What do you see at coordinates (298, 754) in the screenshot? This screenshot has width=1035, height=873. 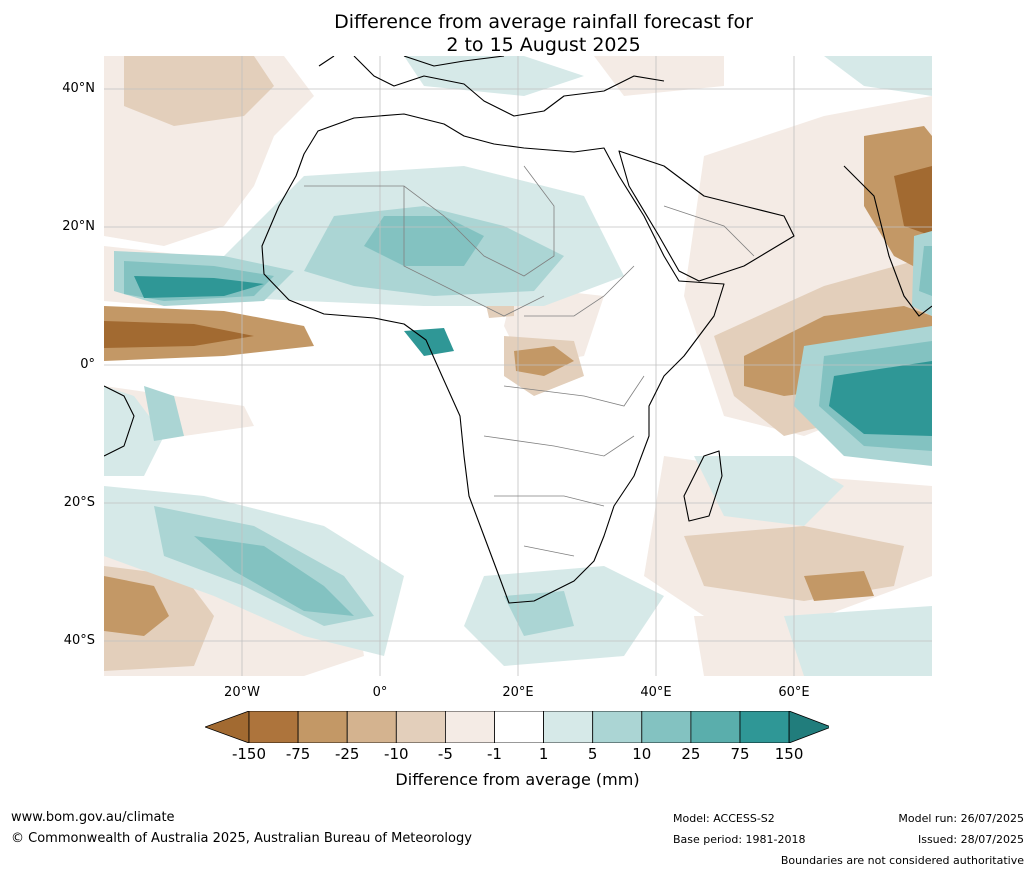 I see `colorbar-tick-label: -75` at bounding box center [298, 754].